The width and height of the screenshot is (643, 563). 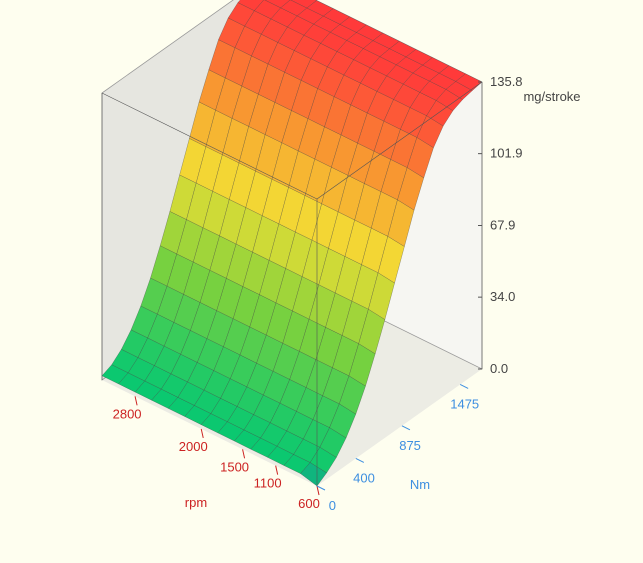 What do you see at coordinates (502, 225) in the screenshot?
I see `z-tick-label: 67.9` at bounding box center [502, 225].